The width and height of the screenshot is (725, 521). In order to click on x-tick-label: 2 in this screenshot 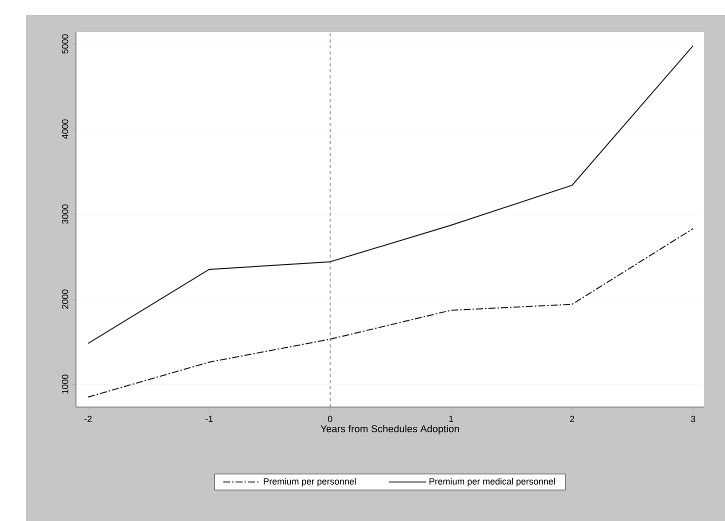, I will do `click(572, 419)`.